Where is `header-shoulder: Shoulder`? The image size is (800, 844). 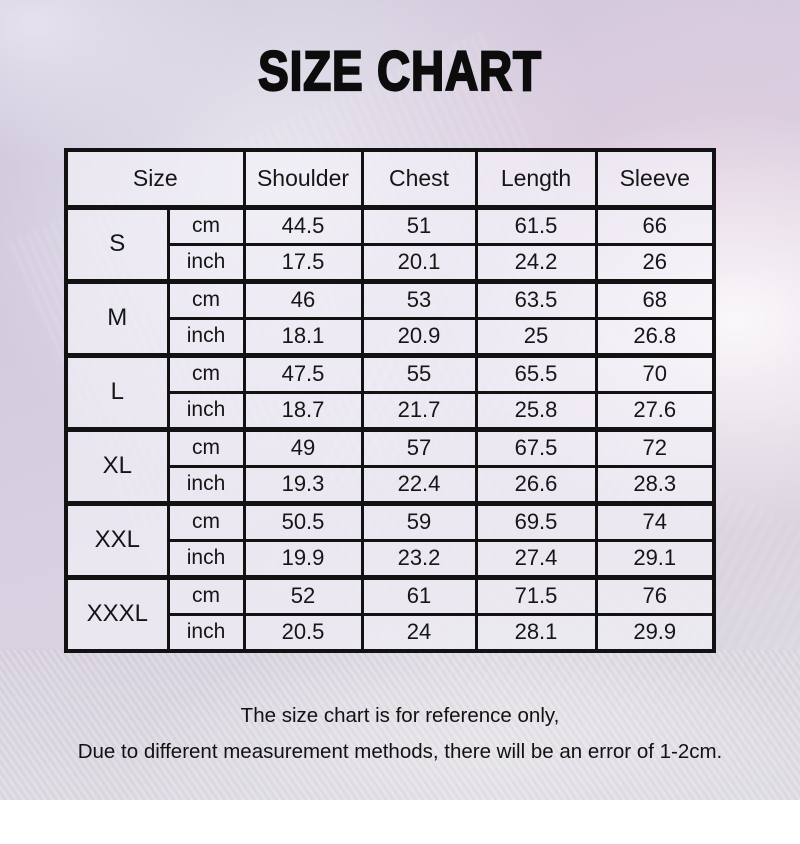 header-shoulder: Shoulder is located at coordinates (303, 179).